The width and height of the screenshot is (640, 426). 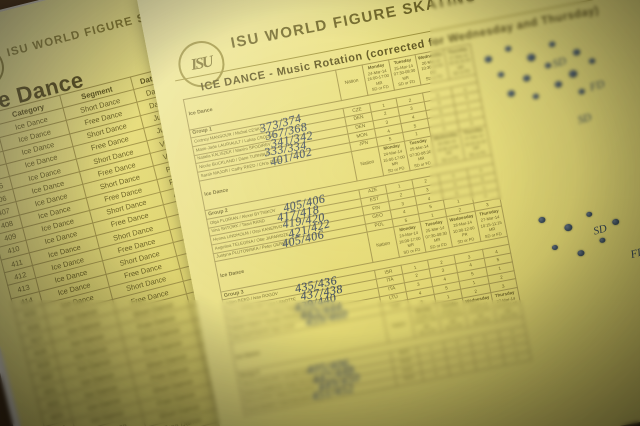 I want to click on isu-logo-text-right: ISU, so click(x=201, y=63).